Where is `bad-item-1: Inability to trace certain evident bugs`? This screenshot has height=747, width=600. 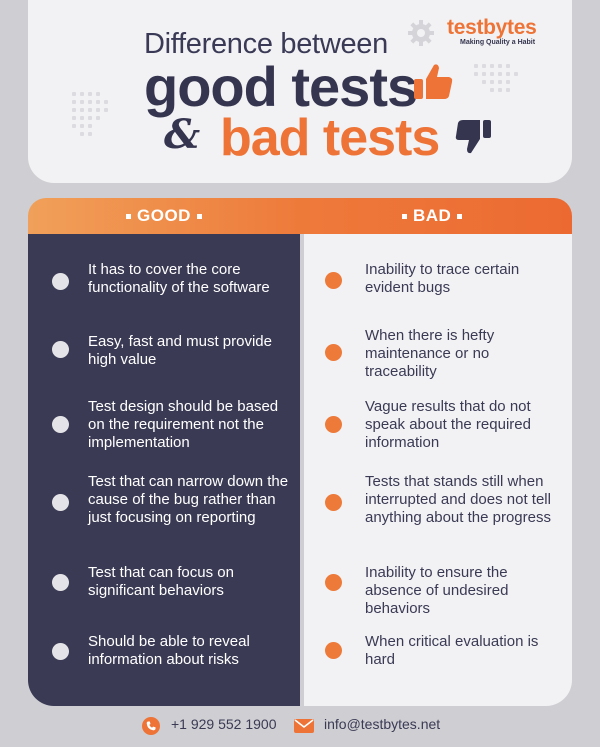 bad-item-1: Inability to trace certain evident bugs is located at coordinates (442, 278).